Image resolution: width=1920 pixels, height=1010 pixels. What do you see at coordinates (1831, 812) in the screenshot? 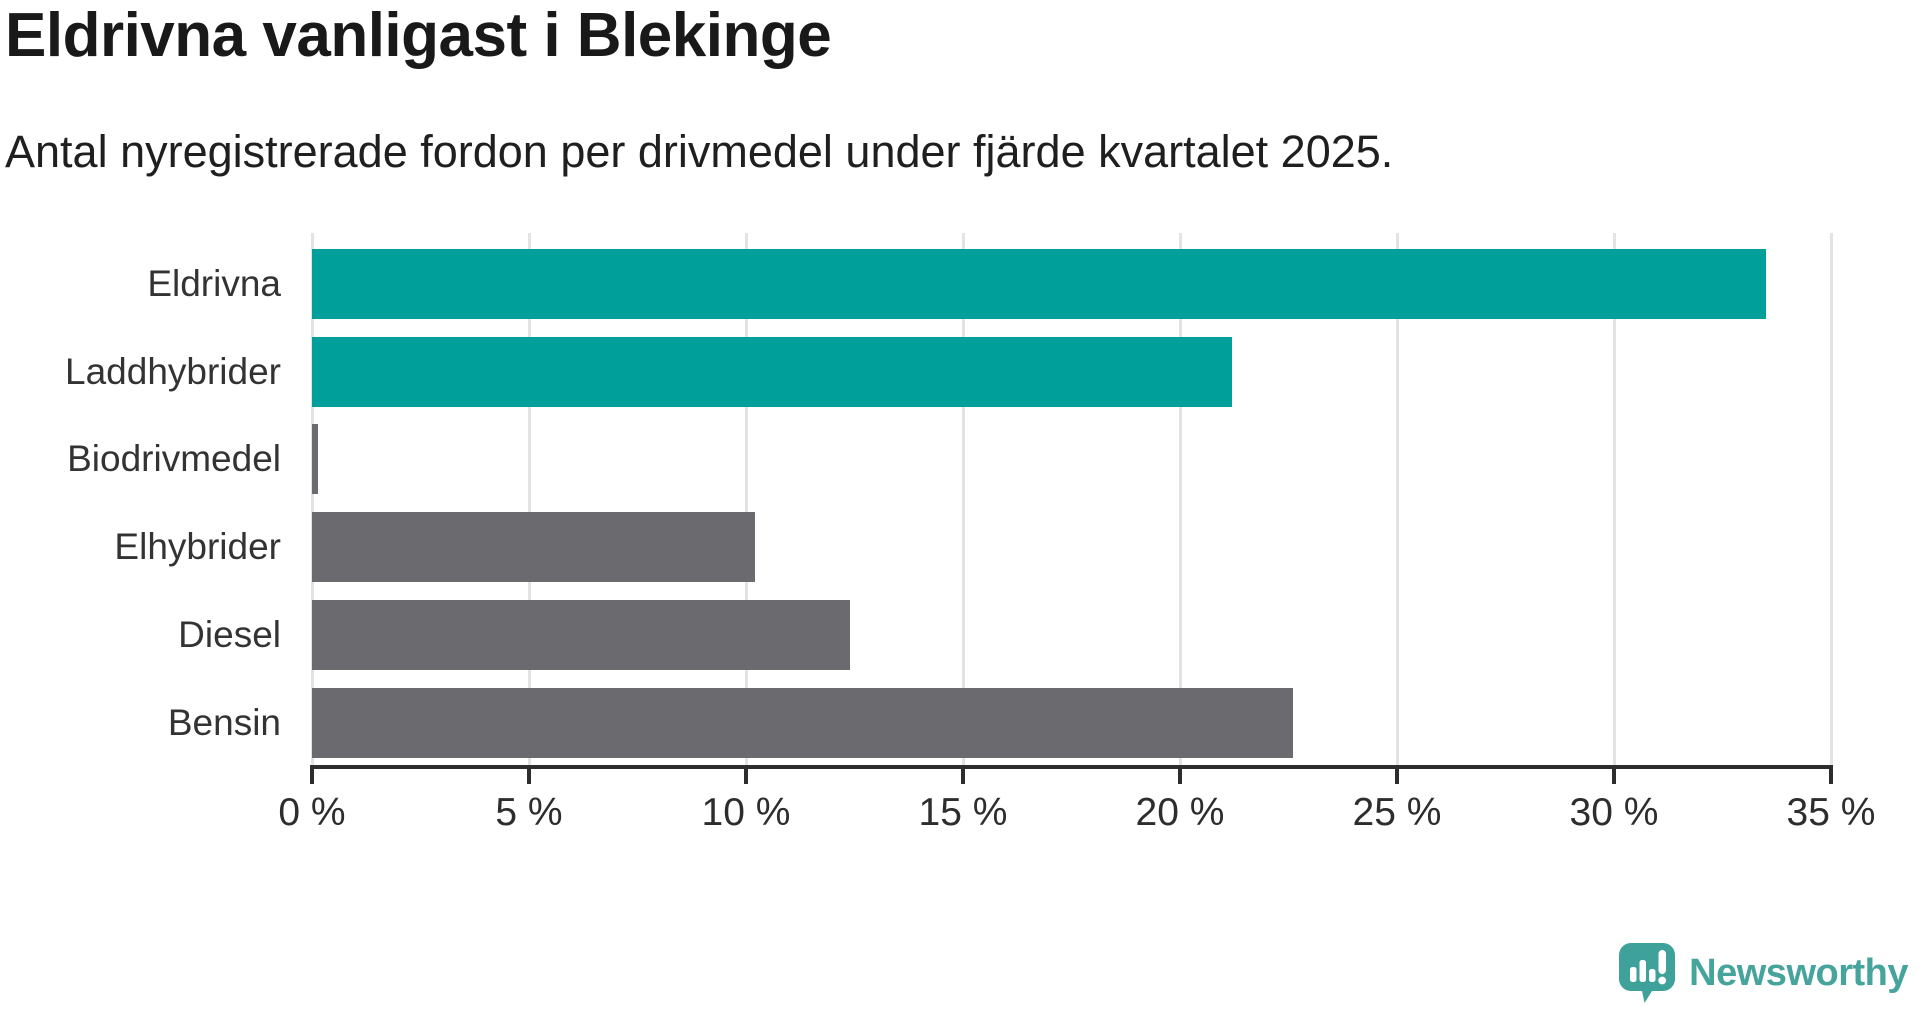
I see `x-axis-tick-label-35: 35 %` at bounding box center [1831, 812].